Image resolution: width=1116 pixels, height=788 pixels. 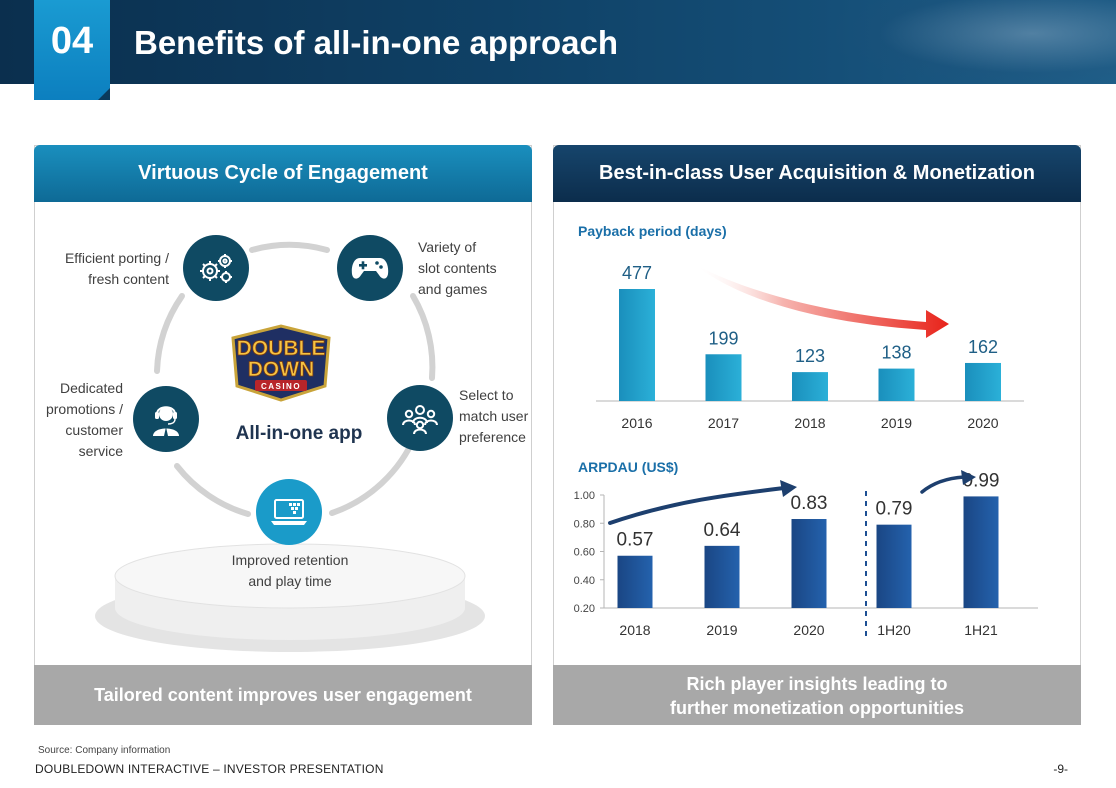 What do you see at coordinates (896, 353) in the screenshot?
I see `payback-value-label: 138` at bounding box center [896, 353].